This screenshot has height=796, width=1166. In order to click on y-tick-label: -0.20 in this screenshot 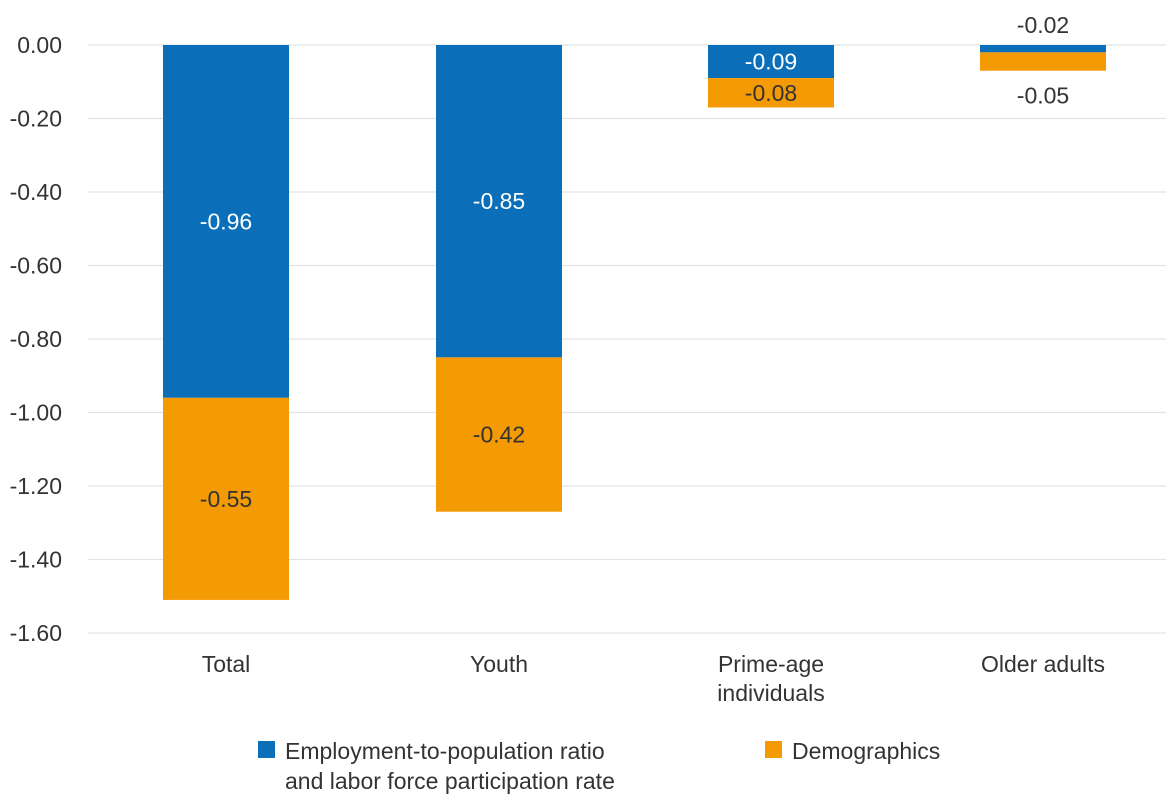, I will do `click(36, 119)`.